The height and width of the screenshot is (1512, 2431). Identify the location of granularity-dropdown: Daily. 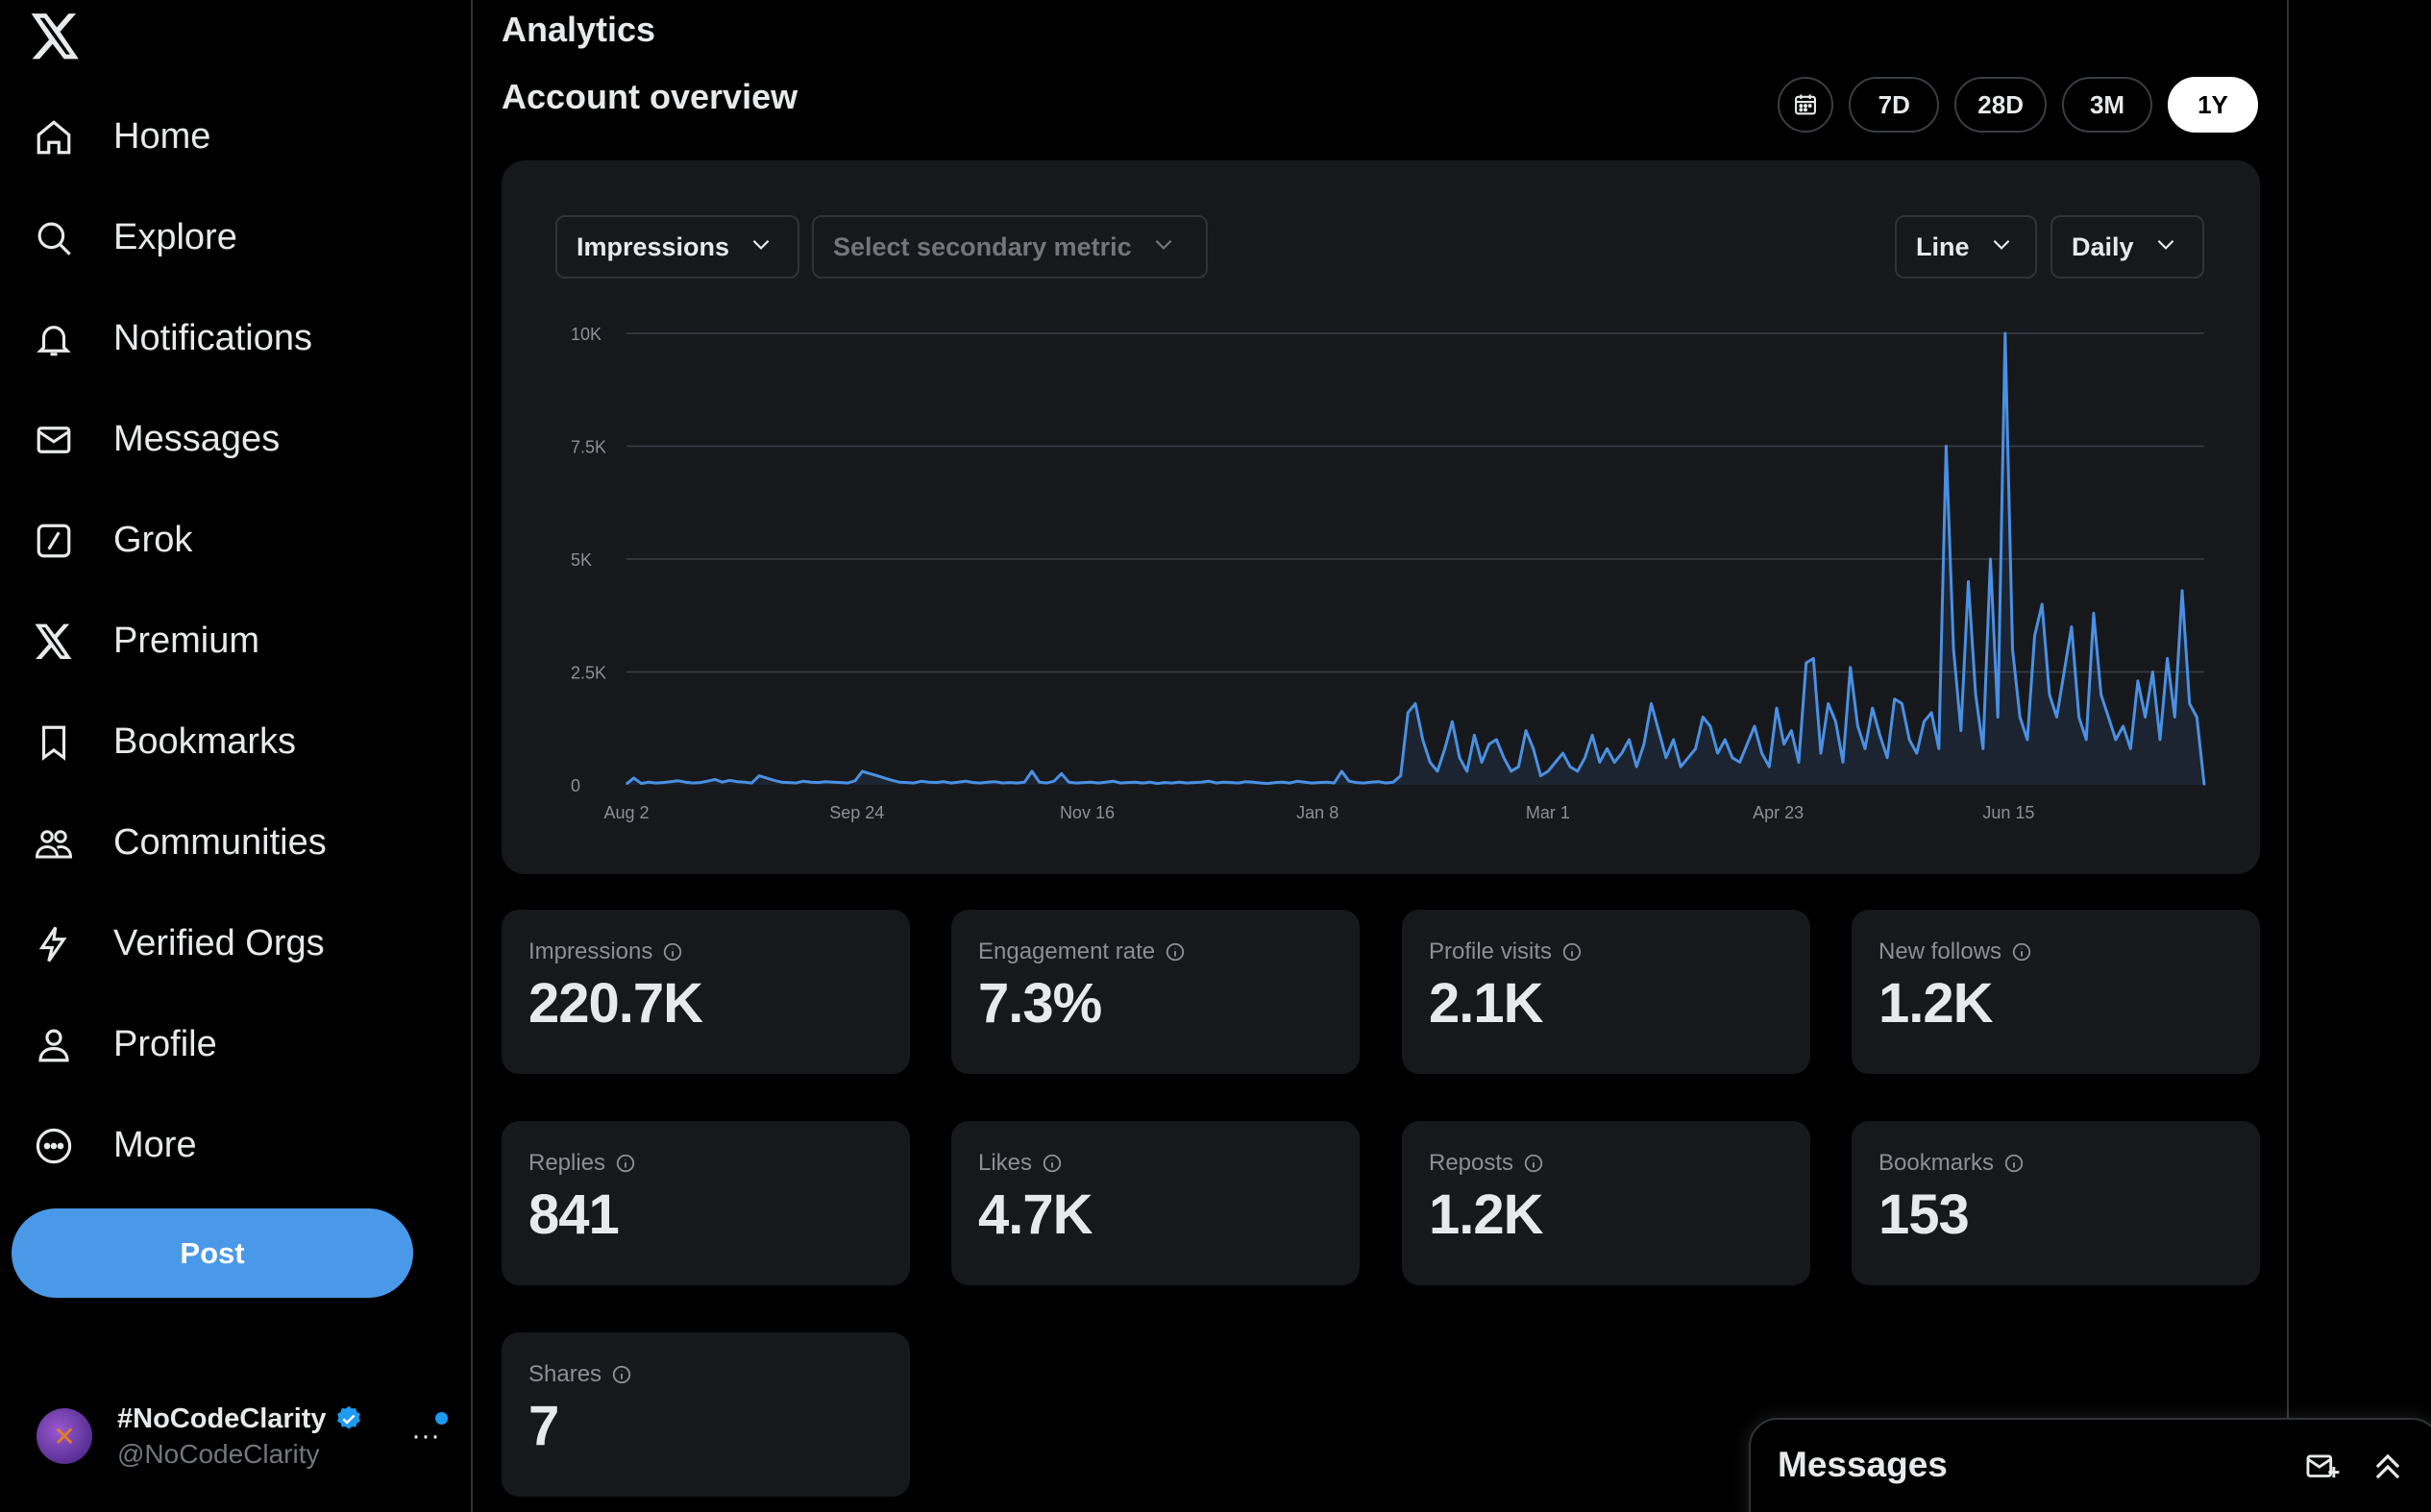
(2127, 247).